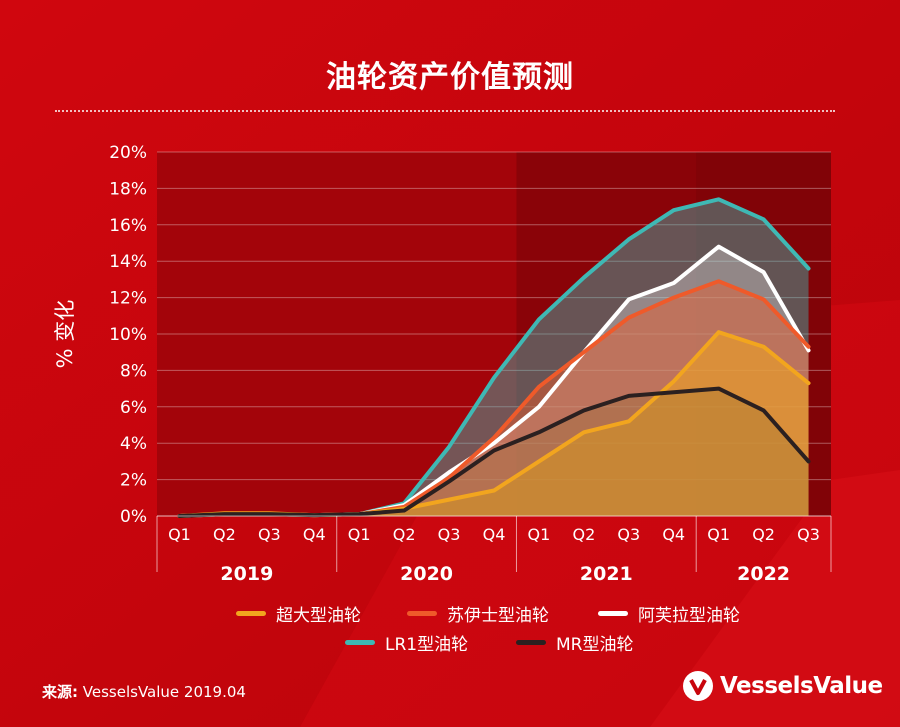 The width and height of the screenshot is (900, 727). What do you see at coordinates (128, 262) in the screenshot?
I see `y-tick-label: 14%` at bounding box center [128, 262].